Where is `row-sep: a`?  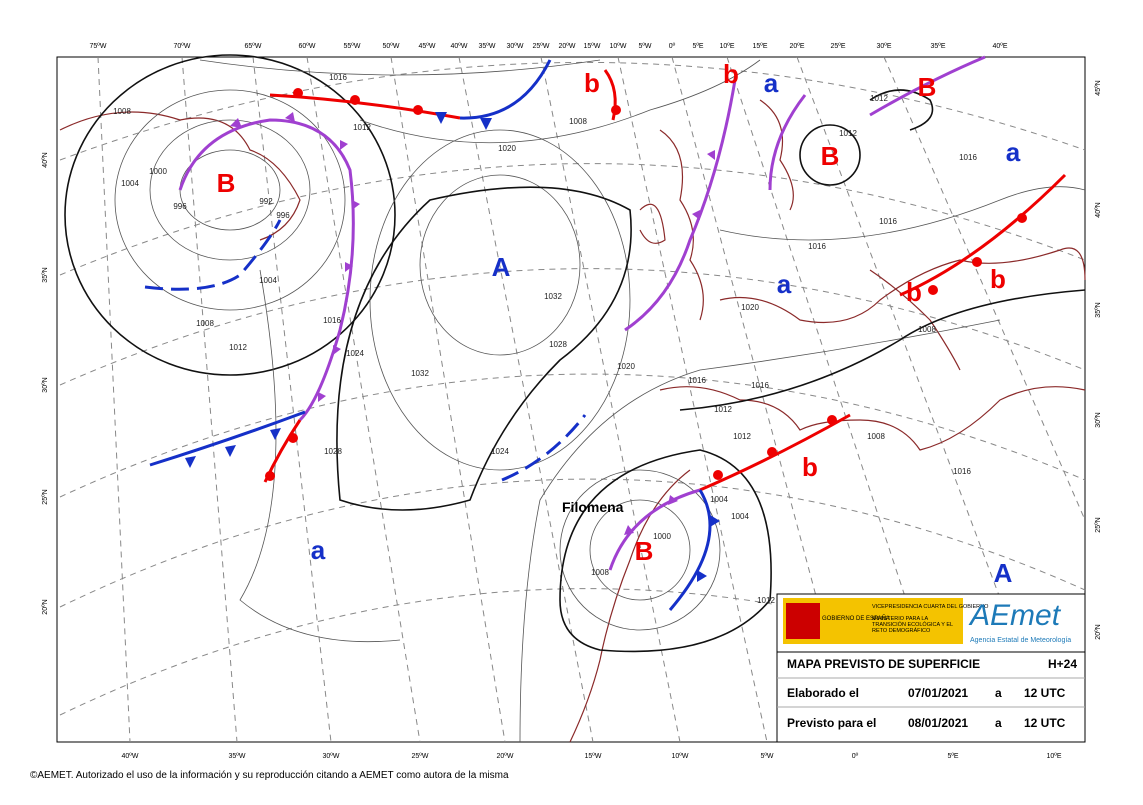
row-sep: a is located at coordinates (998, 693).